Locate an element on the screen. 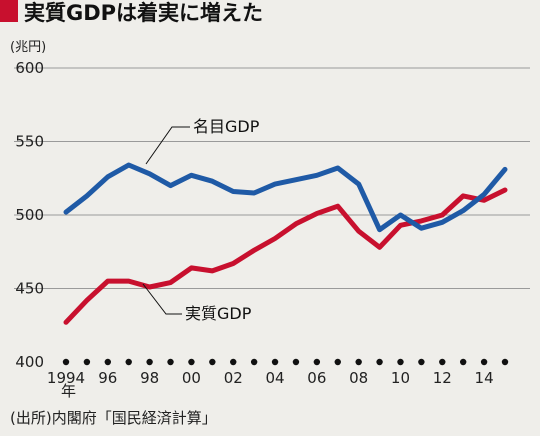 The width and height of the screenshot is (540, 436). series-label-real-gdp: 実質GDP is located at coordinates (218, 313).